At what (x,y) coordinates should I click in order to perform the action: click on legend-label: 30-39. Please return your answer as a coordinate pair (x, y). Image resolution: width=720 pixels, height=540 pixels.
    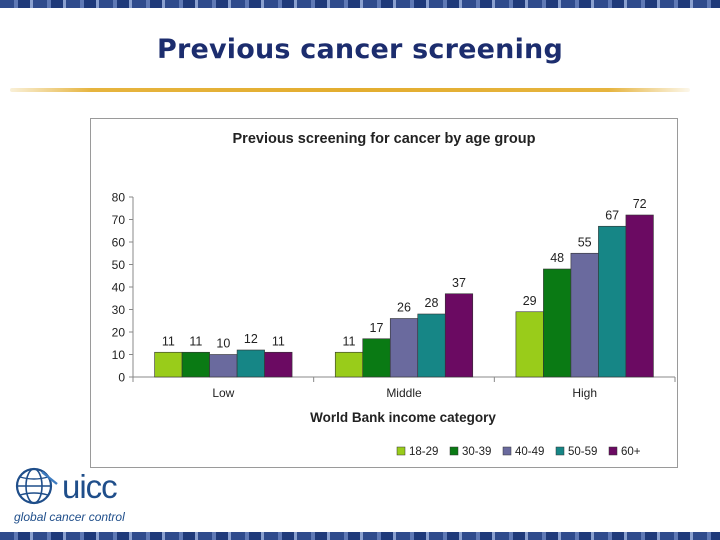
    Looking at the image, I should click on (476, 452).